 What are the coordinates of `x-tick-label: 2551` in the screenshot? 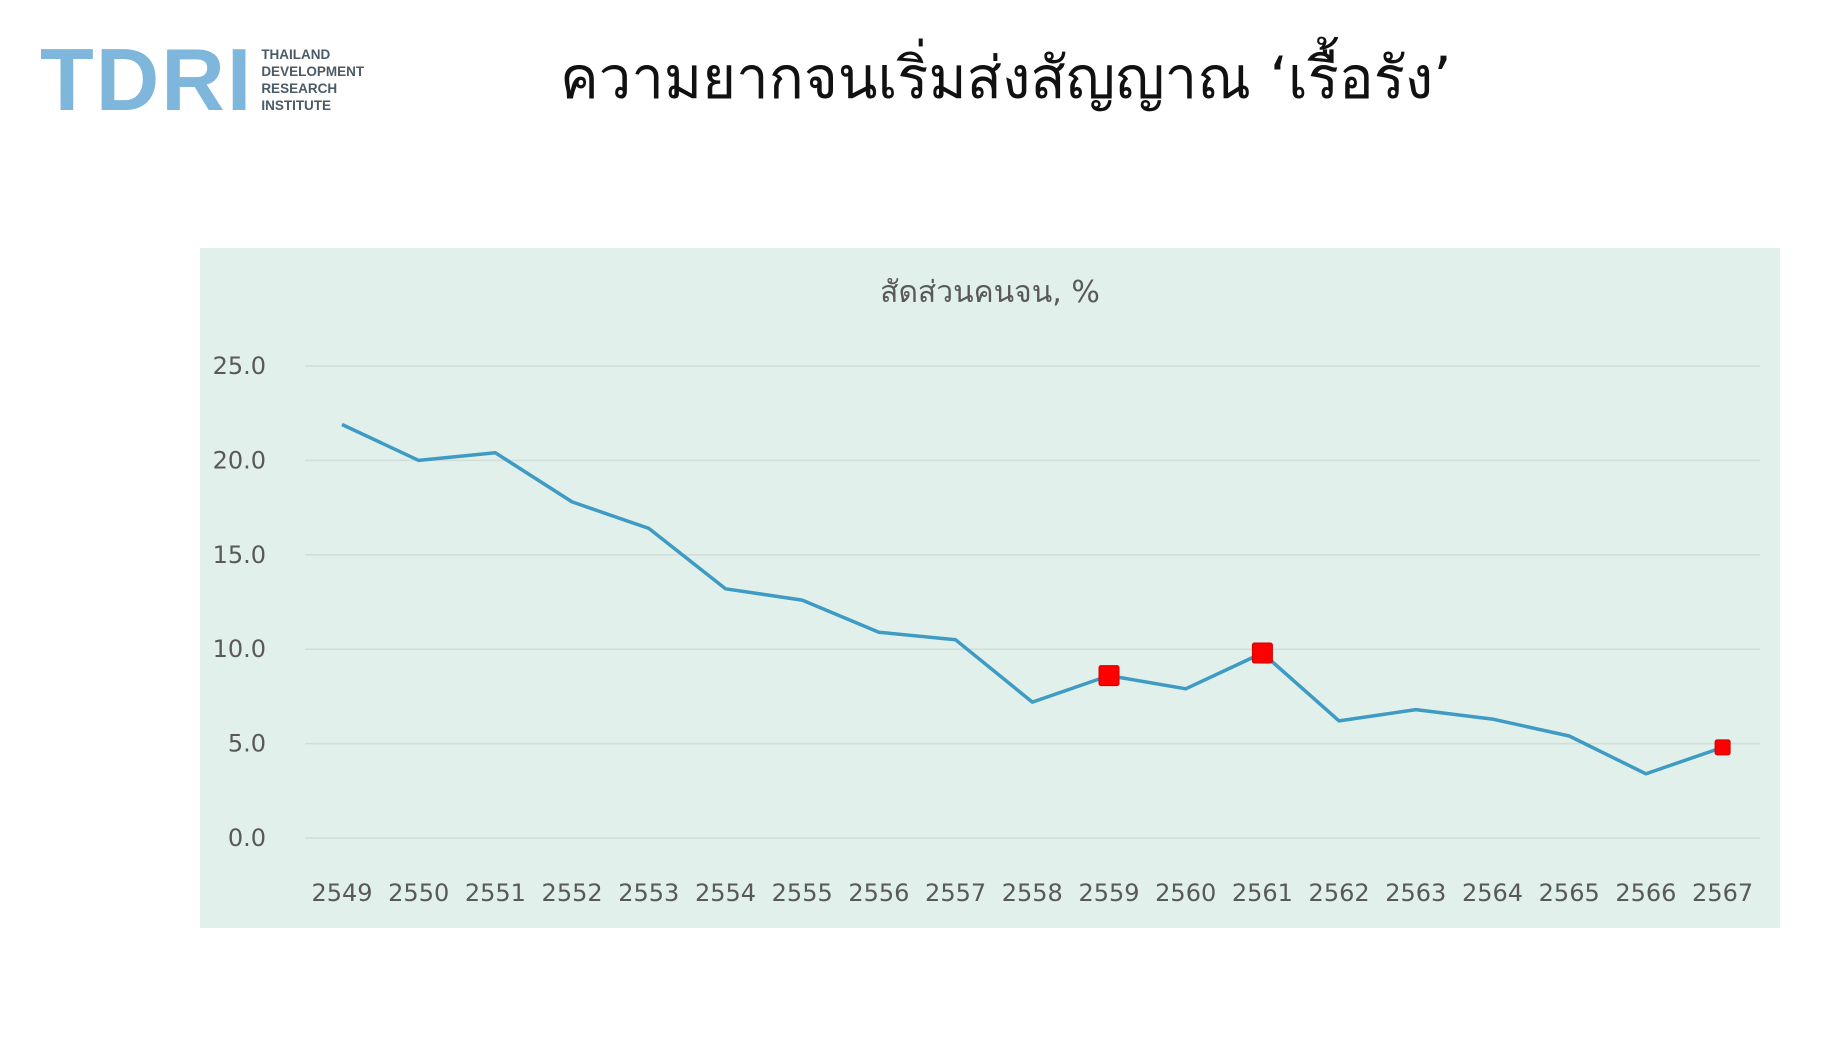 It's located at (495, 893).